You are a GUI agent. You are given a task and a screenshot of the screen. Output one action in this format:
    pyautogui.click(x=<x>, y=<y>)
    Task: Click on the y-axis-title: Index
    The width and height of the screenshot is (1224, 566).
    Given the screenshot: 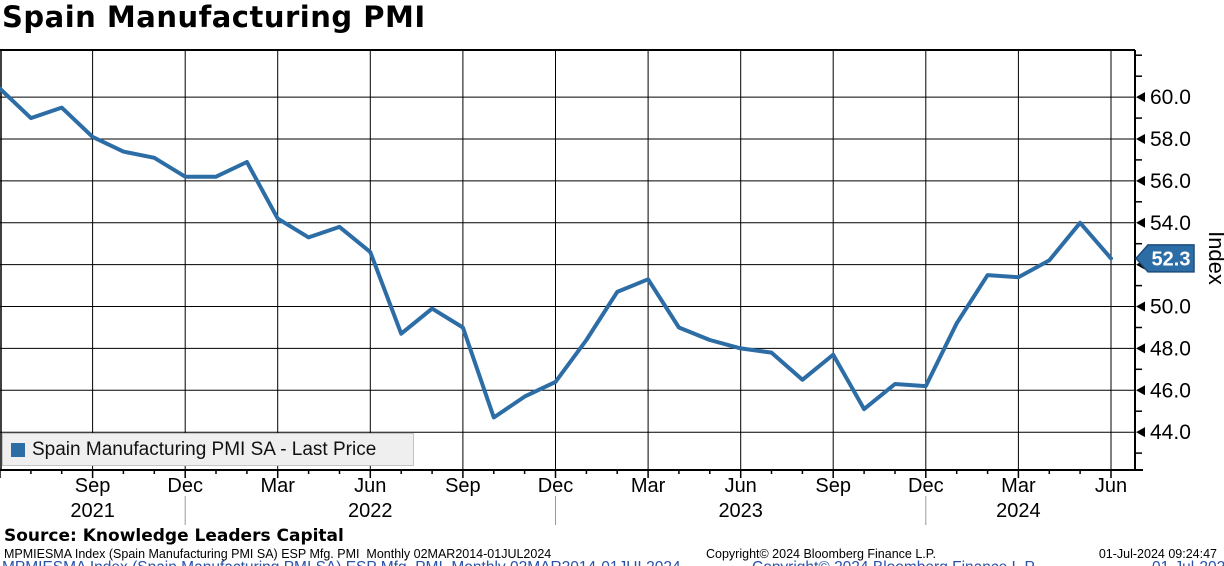 What is the action you would take?
    pyautogui.click(x=1214, y=258)
    